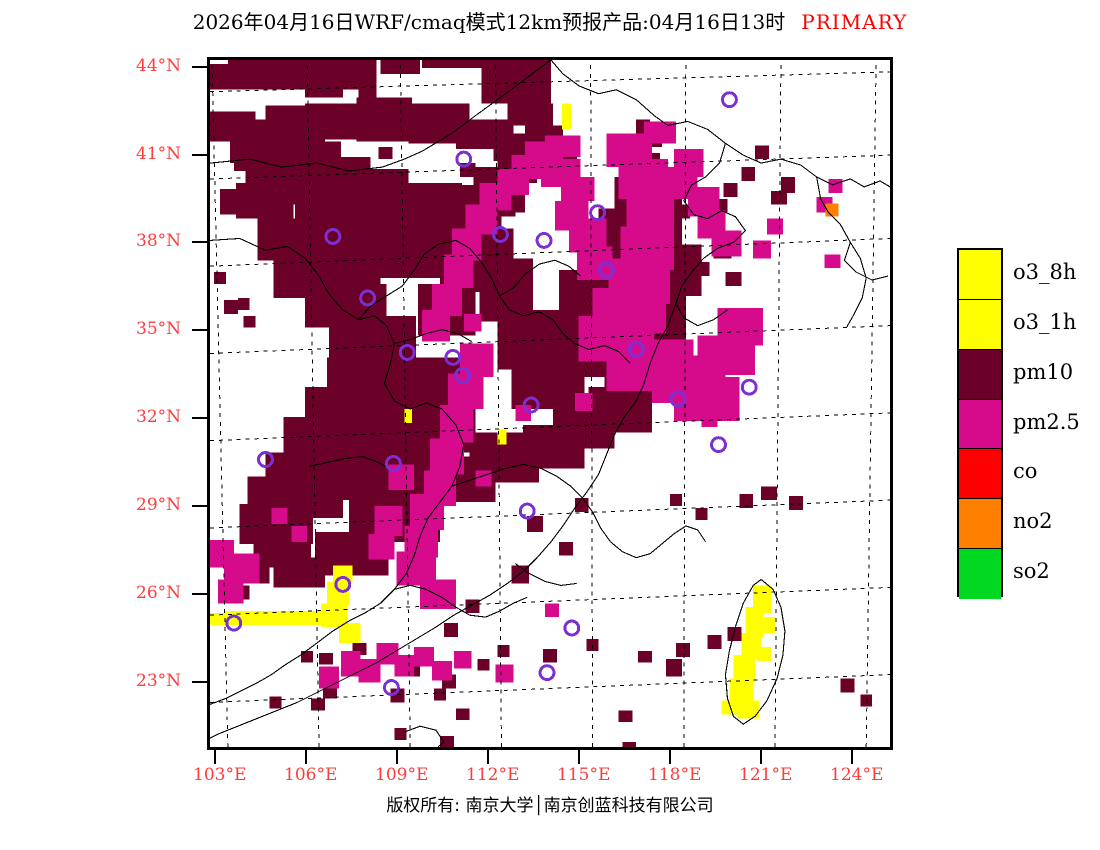  Describe the element at coordinates (159, 505) in the screenshot. I see `y-tick-label: 29°N` at that location.